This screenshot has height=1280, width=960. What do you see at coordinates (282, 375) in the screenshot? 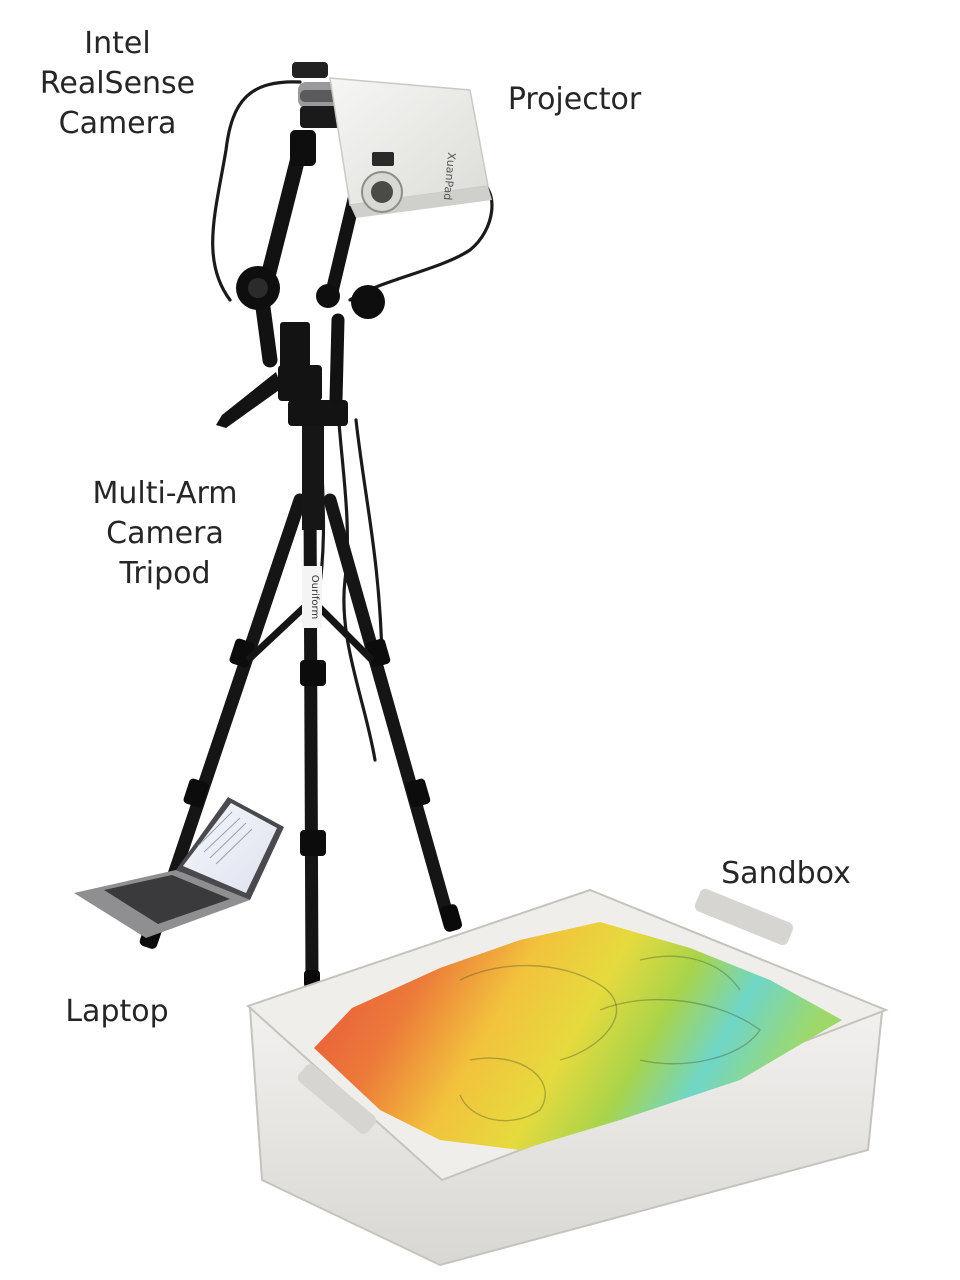
I see `tripod-head` at bounding box center [282, 375].